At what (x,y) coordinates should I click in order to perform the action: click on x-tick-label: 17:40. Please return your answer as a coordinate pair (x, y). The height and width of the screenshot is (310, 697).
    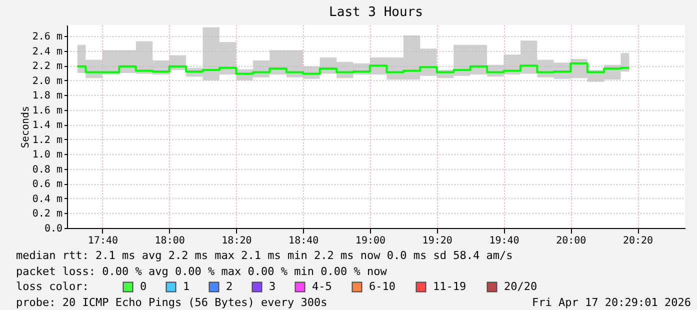
    Looking at the image, I should click on (103, 241).